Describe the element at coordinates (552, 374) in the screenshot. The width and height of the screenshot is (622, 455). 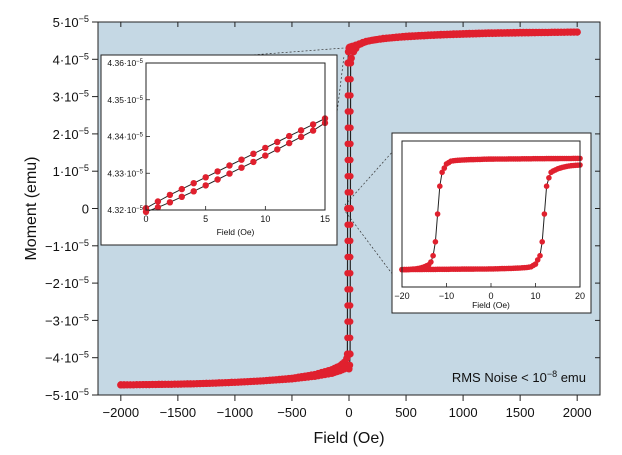
I see `annotation-exponent: −8` at that location.